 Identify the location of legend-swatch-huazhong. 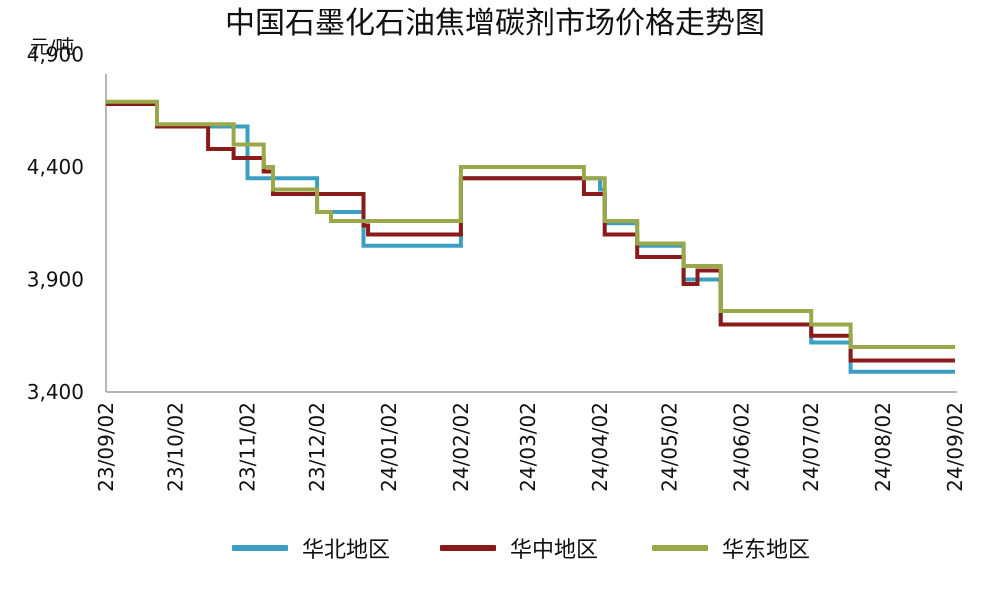
(468, 548).